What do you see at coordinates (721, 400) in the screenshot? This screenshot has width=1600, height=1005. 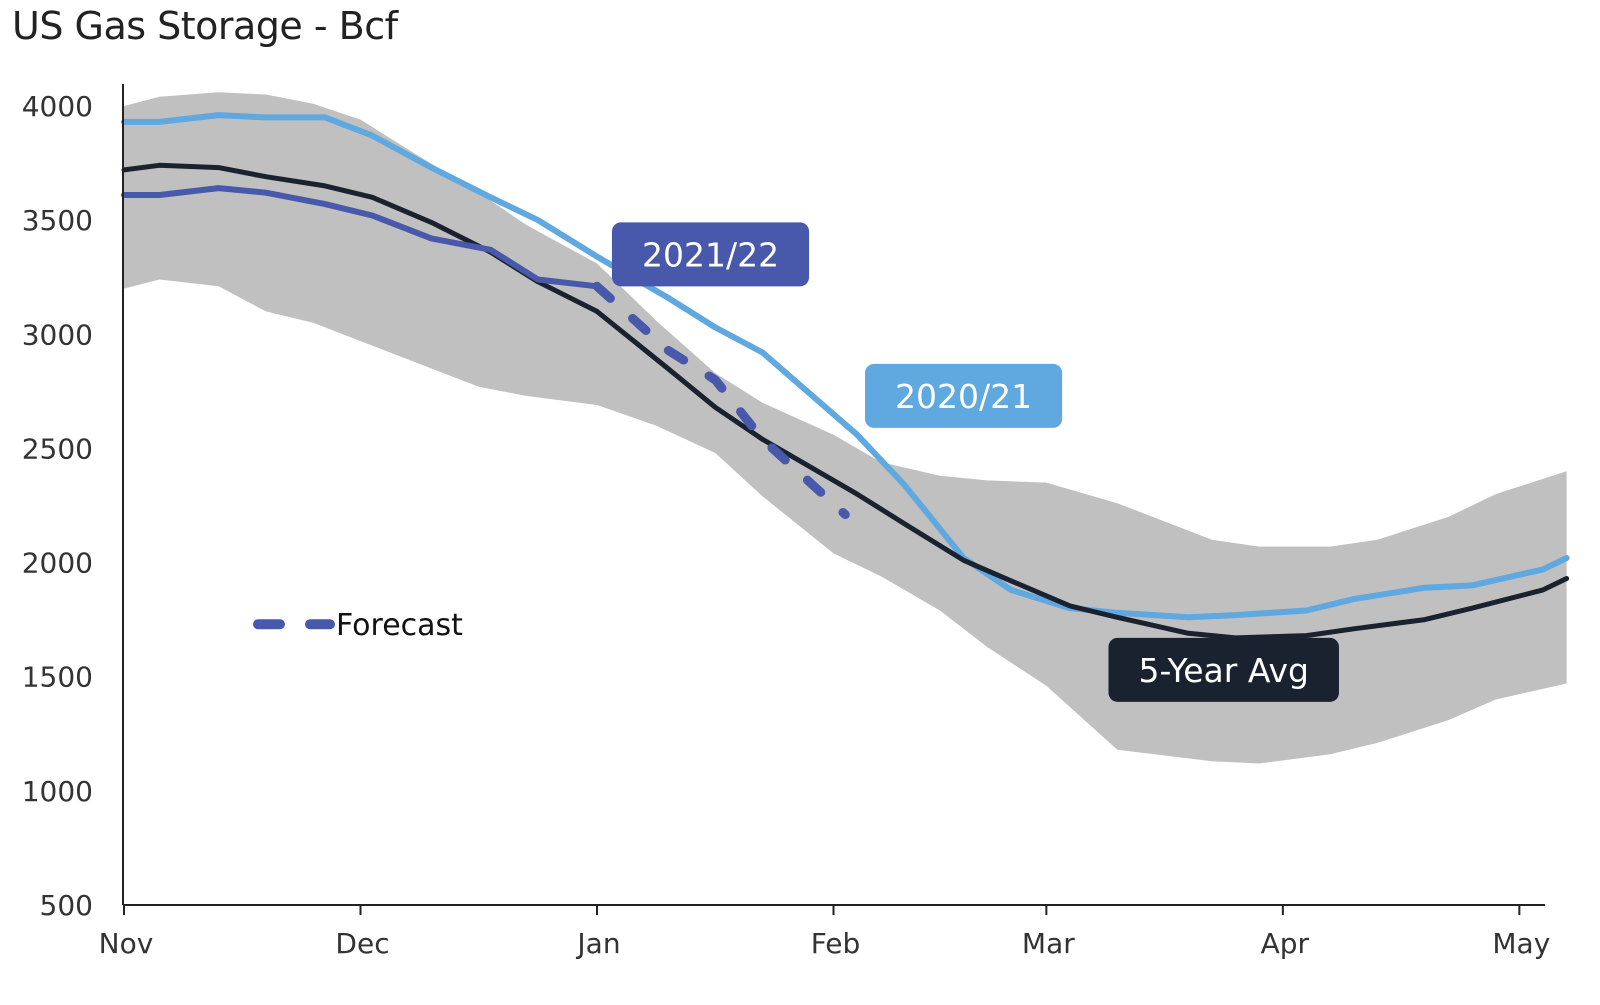 I see `series-line-forecast` at bounding box center [721, 400].